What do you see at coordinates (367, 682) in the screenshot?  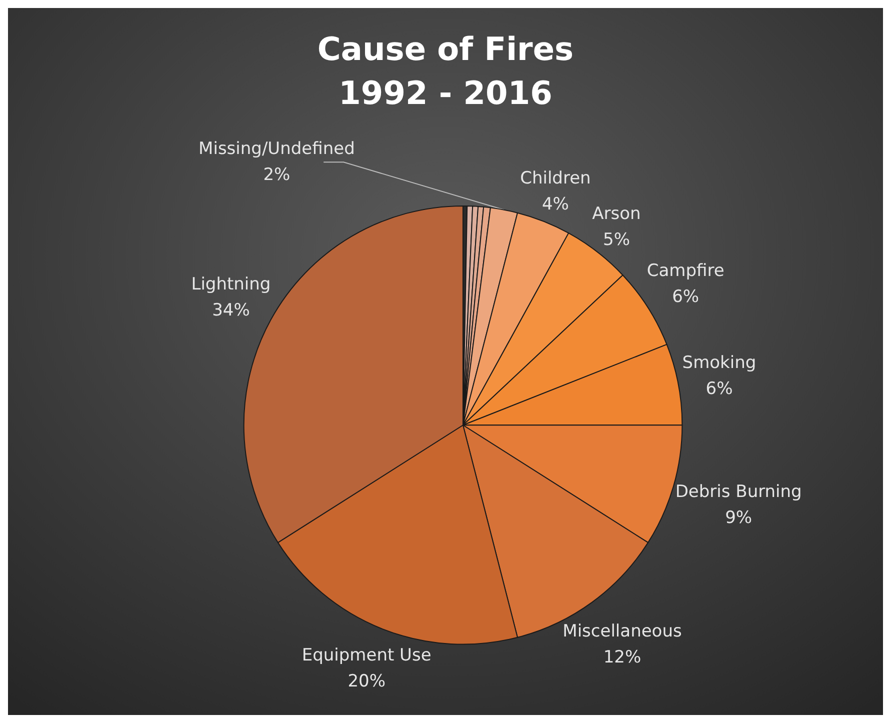 I see `data-label: 20%` at bounding box center [367, 682].